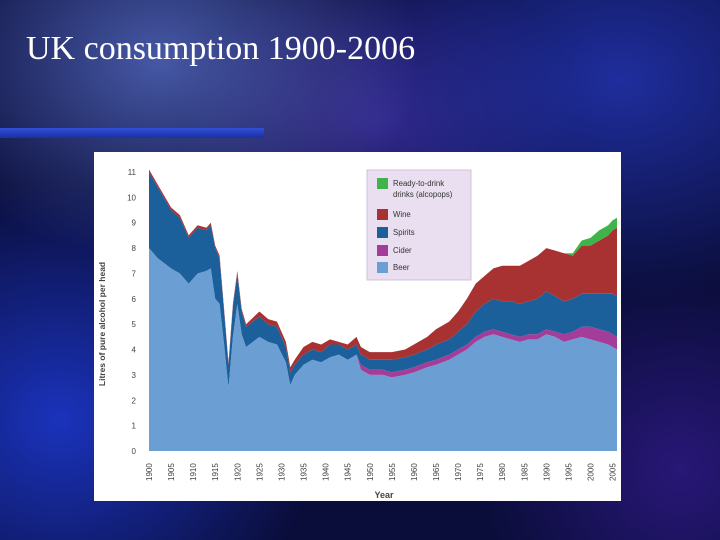  I want to click on x-tick-label: 1920, so click(237, 472).